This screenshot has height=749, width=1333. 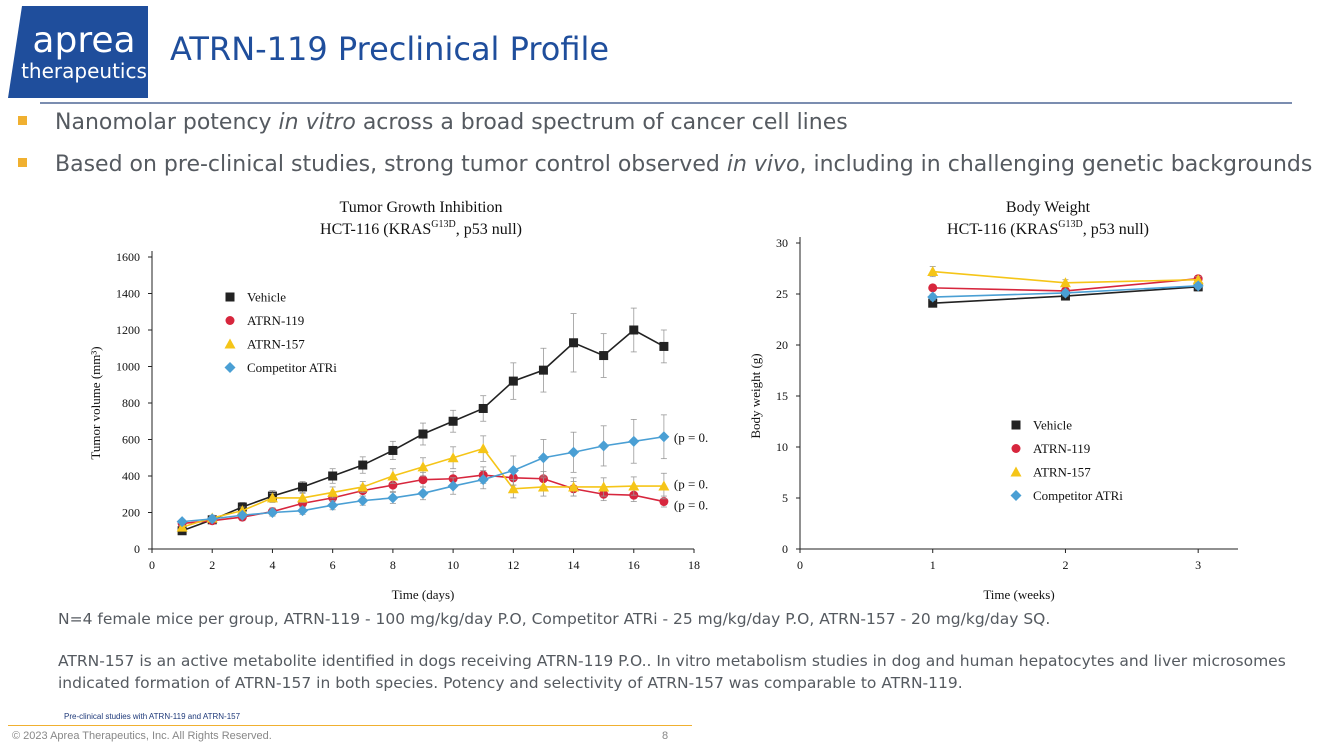 I want to click on y-tick-label: 0, so click(x=137, y=549).